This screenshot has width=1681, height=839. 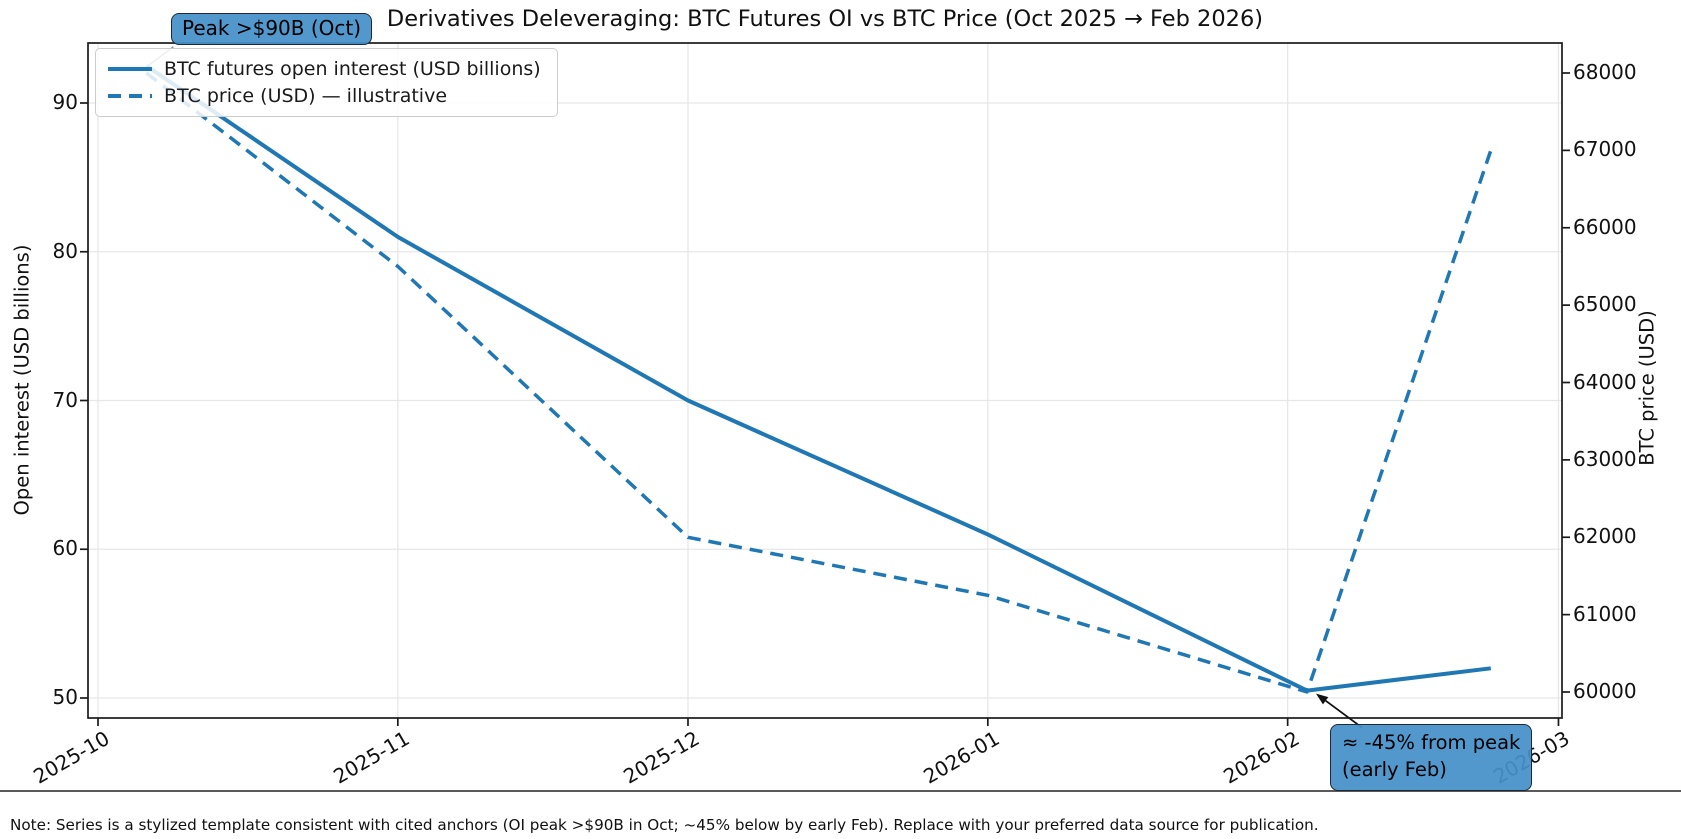 What do you see at coordinates (1605, 304) in the screenshot?
I see `y-tick-label-right: 65000` at bounding box center [1605, 304].